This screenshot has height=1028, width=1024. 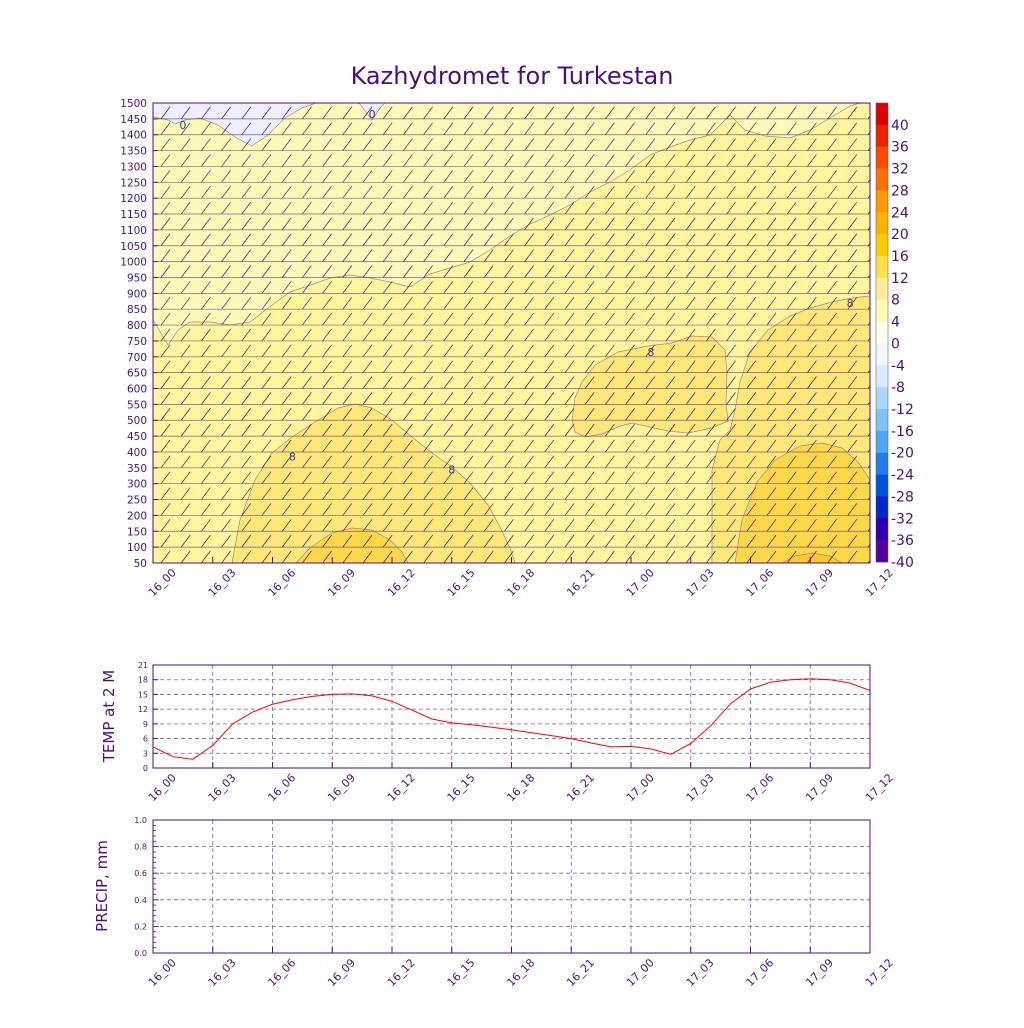 What do you see at coordinates (137, 421) in the screenshot?
I see `height-tick-label: 500` at bounding box center [137, 421].